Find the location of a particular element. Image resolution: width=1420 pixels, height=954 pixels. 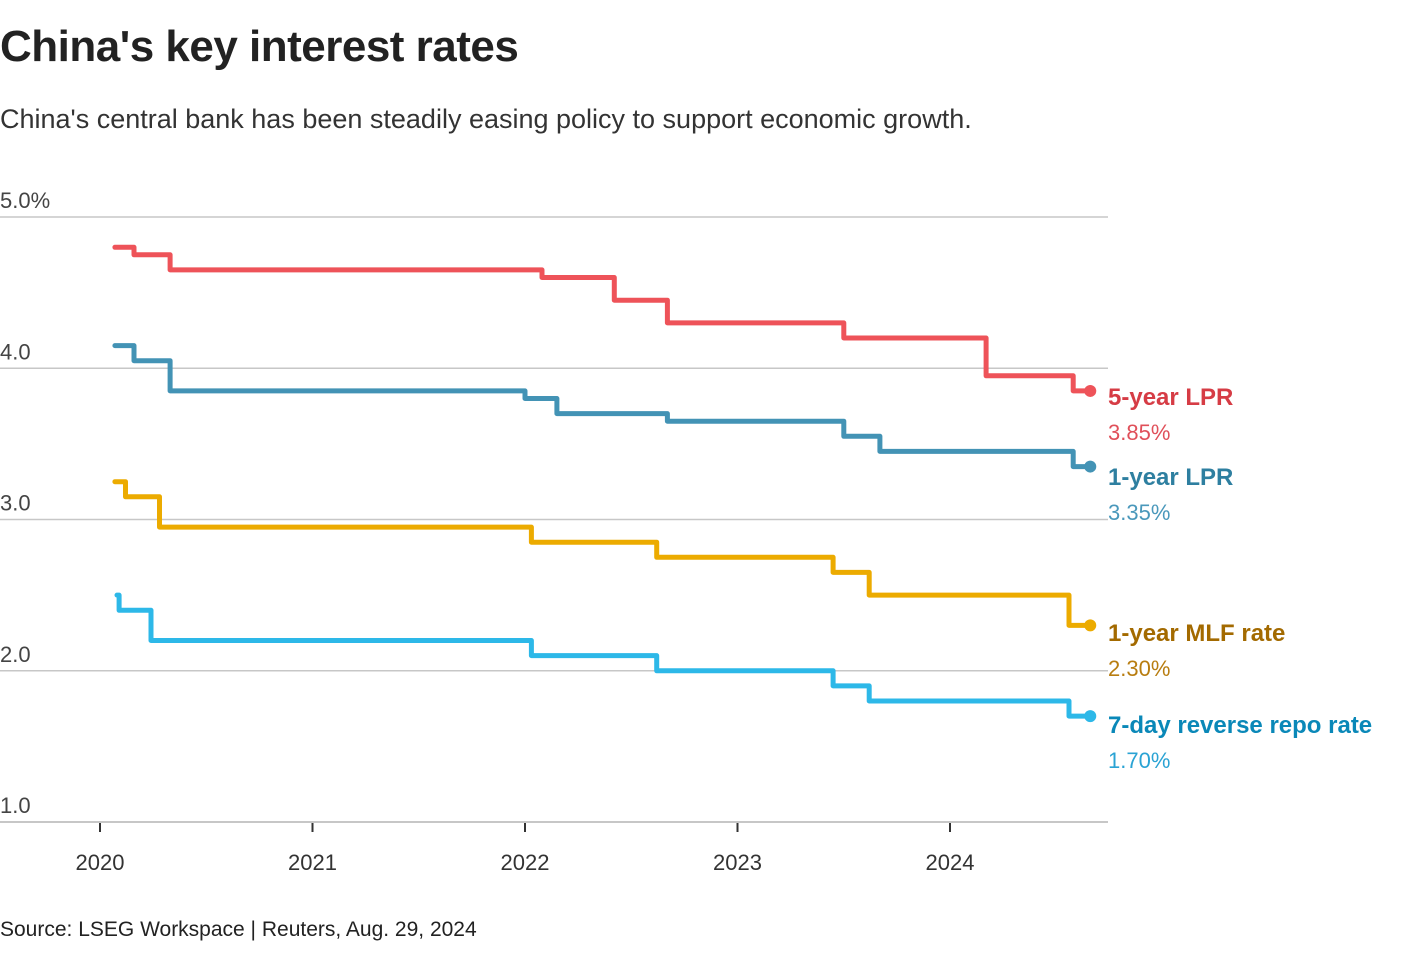

y-tick-label: 2.0 is located at coordinates (15, 654).